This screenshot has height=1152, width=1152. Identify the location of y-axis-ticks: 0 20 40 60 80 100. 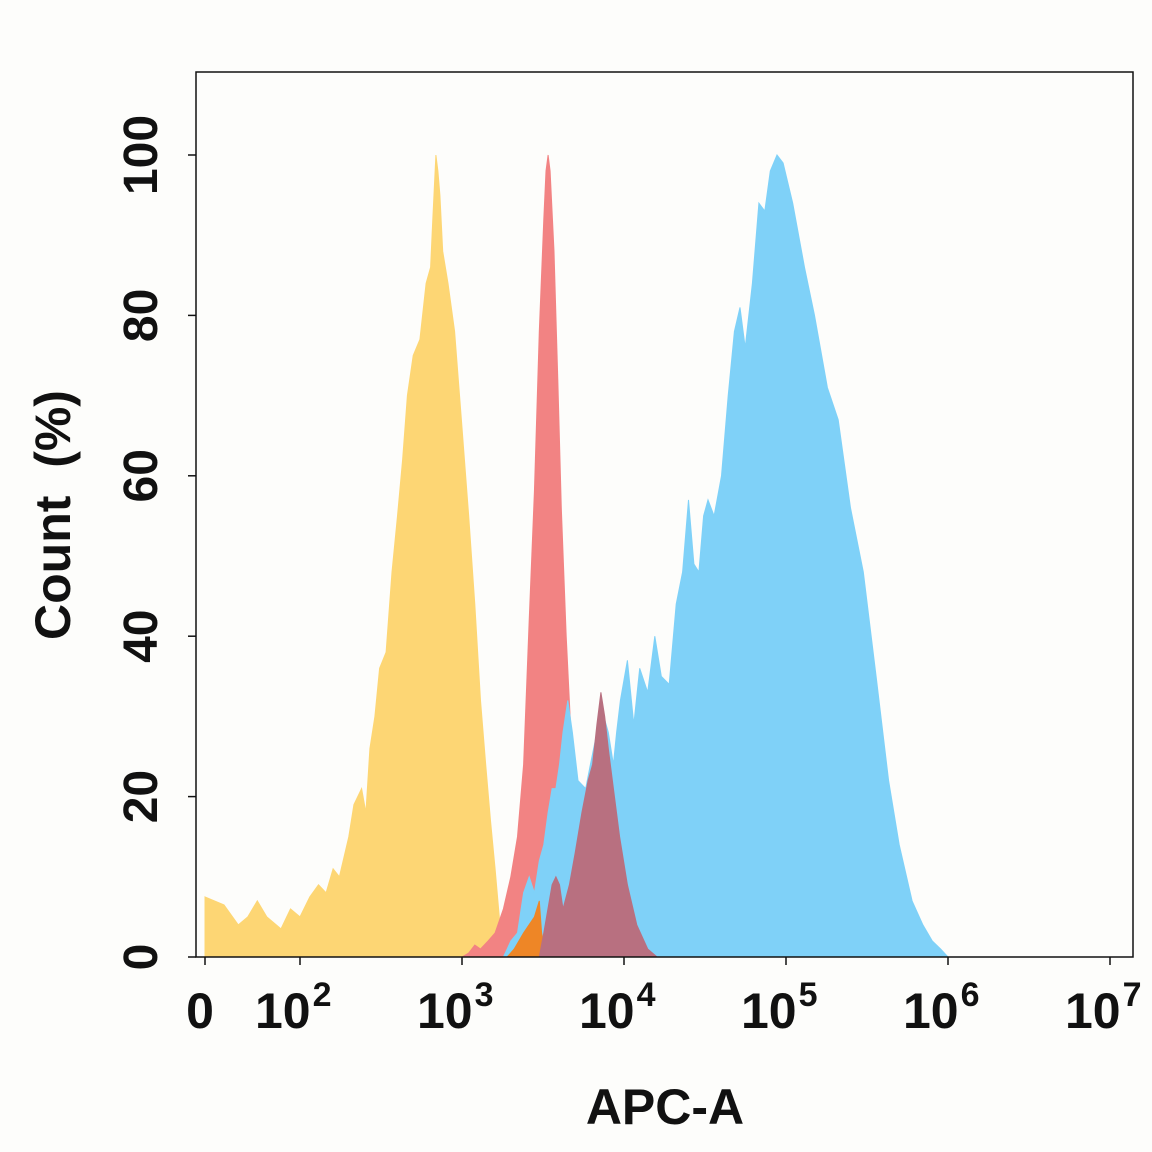
(155, 542).